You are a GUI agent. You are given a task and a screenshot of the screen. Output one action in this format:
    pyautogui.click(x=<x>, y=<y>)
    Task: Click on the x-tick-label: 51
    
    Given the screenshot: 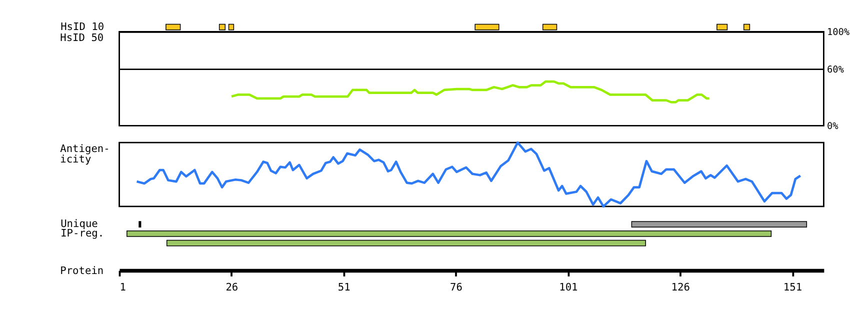 What is the action you would take?
    pyautogui.click(x=344, y=288)
    